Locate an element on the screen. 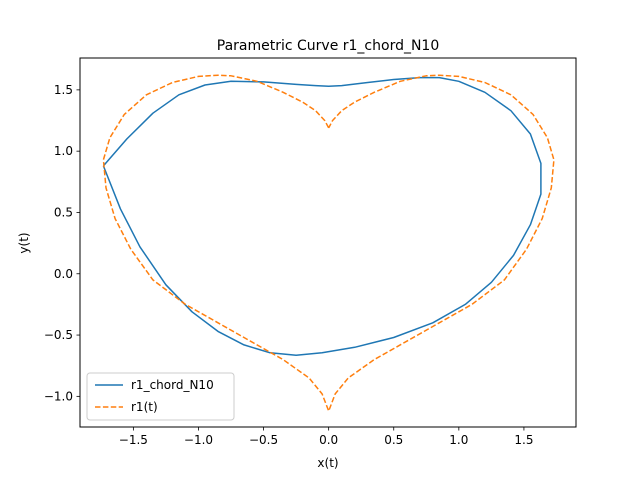 The height and width of the screenshot is (484, 640). y-axis-label: y(t) is located at coordinates (24, 242).